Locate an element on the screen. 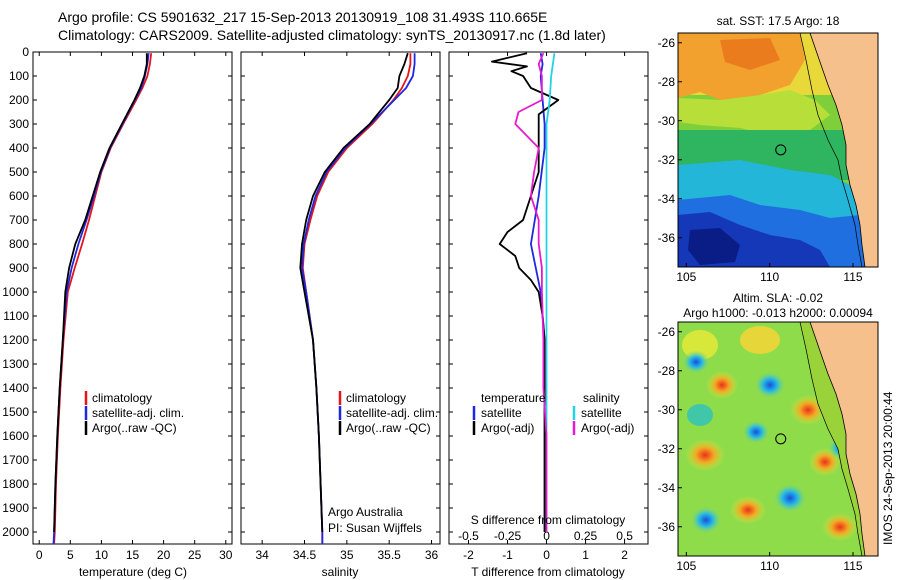 The image size is (900, 580). sla-map-ticks: 105 110 115 -26 -28 -30 -32 -34 -36 is located at coordinates (760, 449).